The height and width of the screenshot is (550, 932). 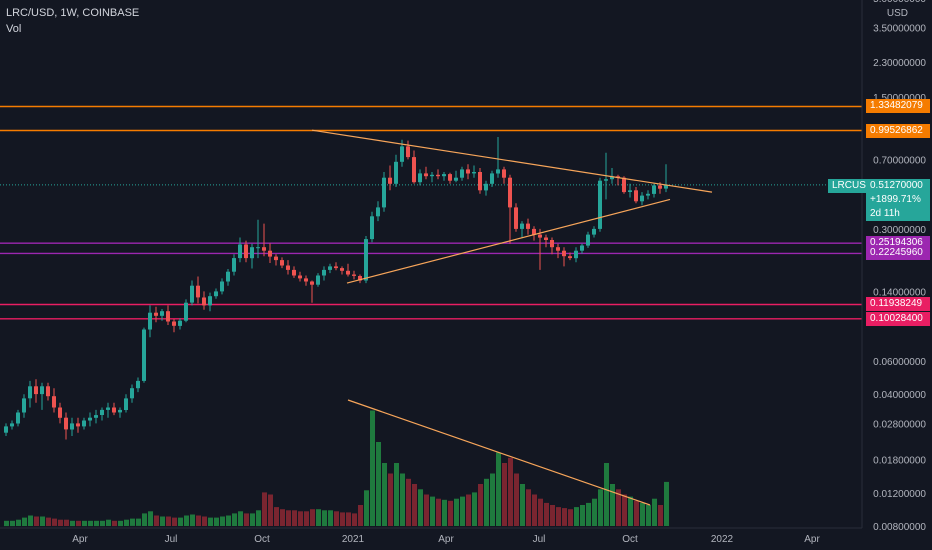 What do you see at coordinates (898, 200) in the screenshot?
I see `price-change-percent: +1899.71%` at bounding box center [898, 200].